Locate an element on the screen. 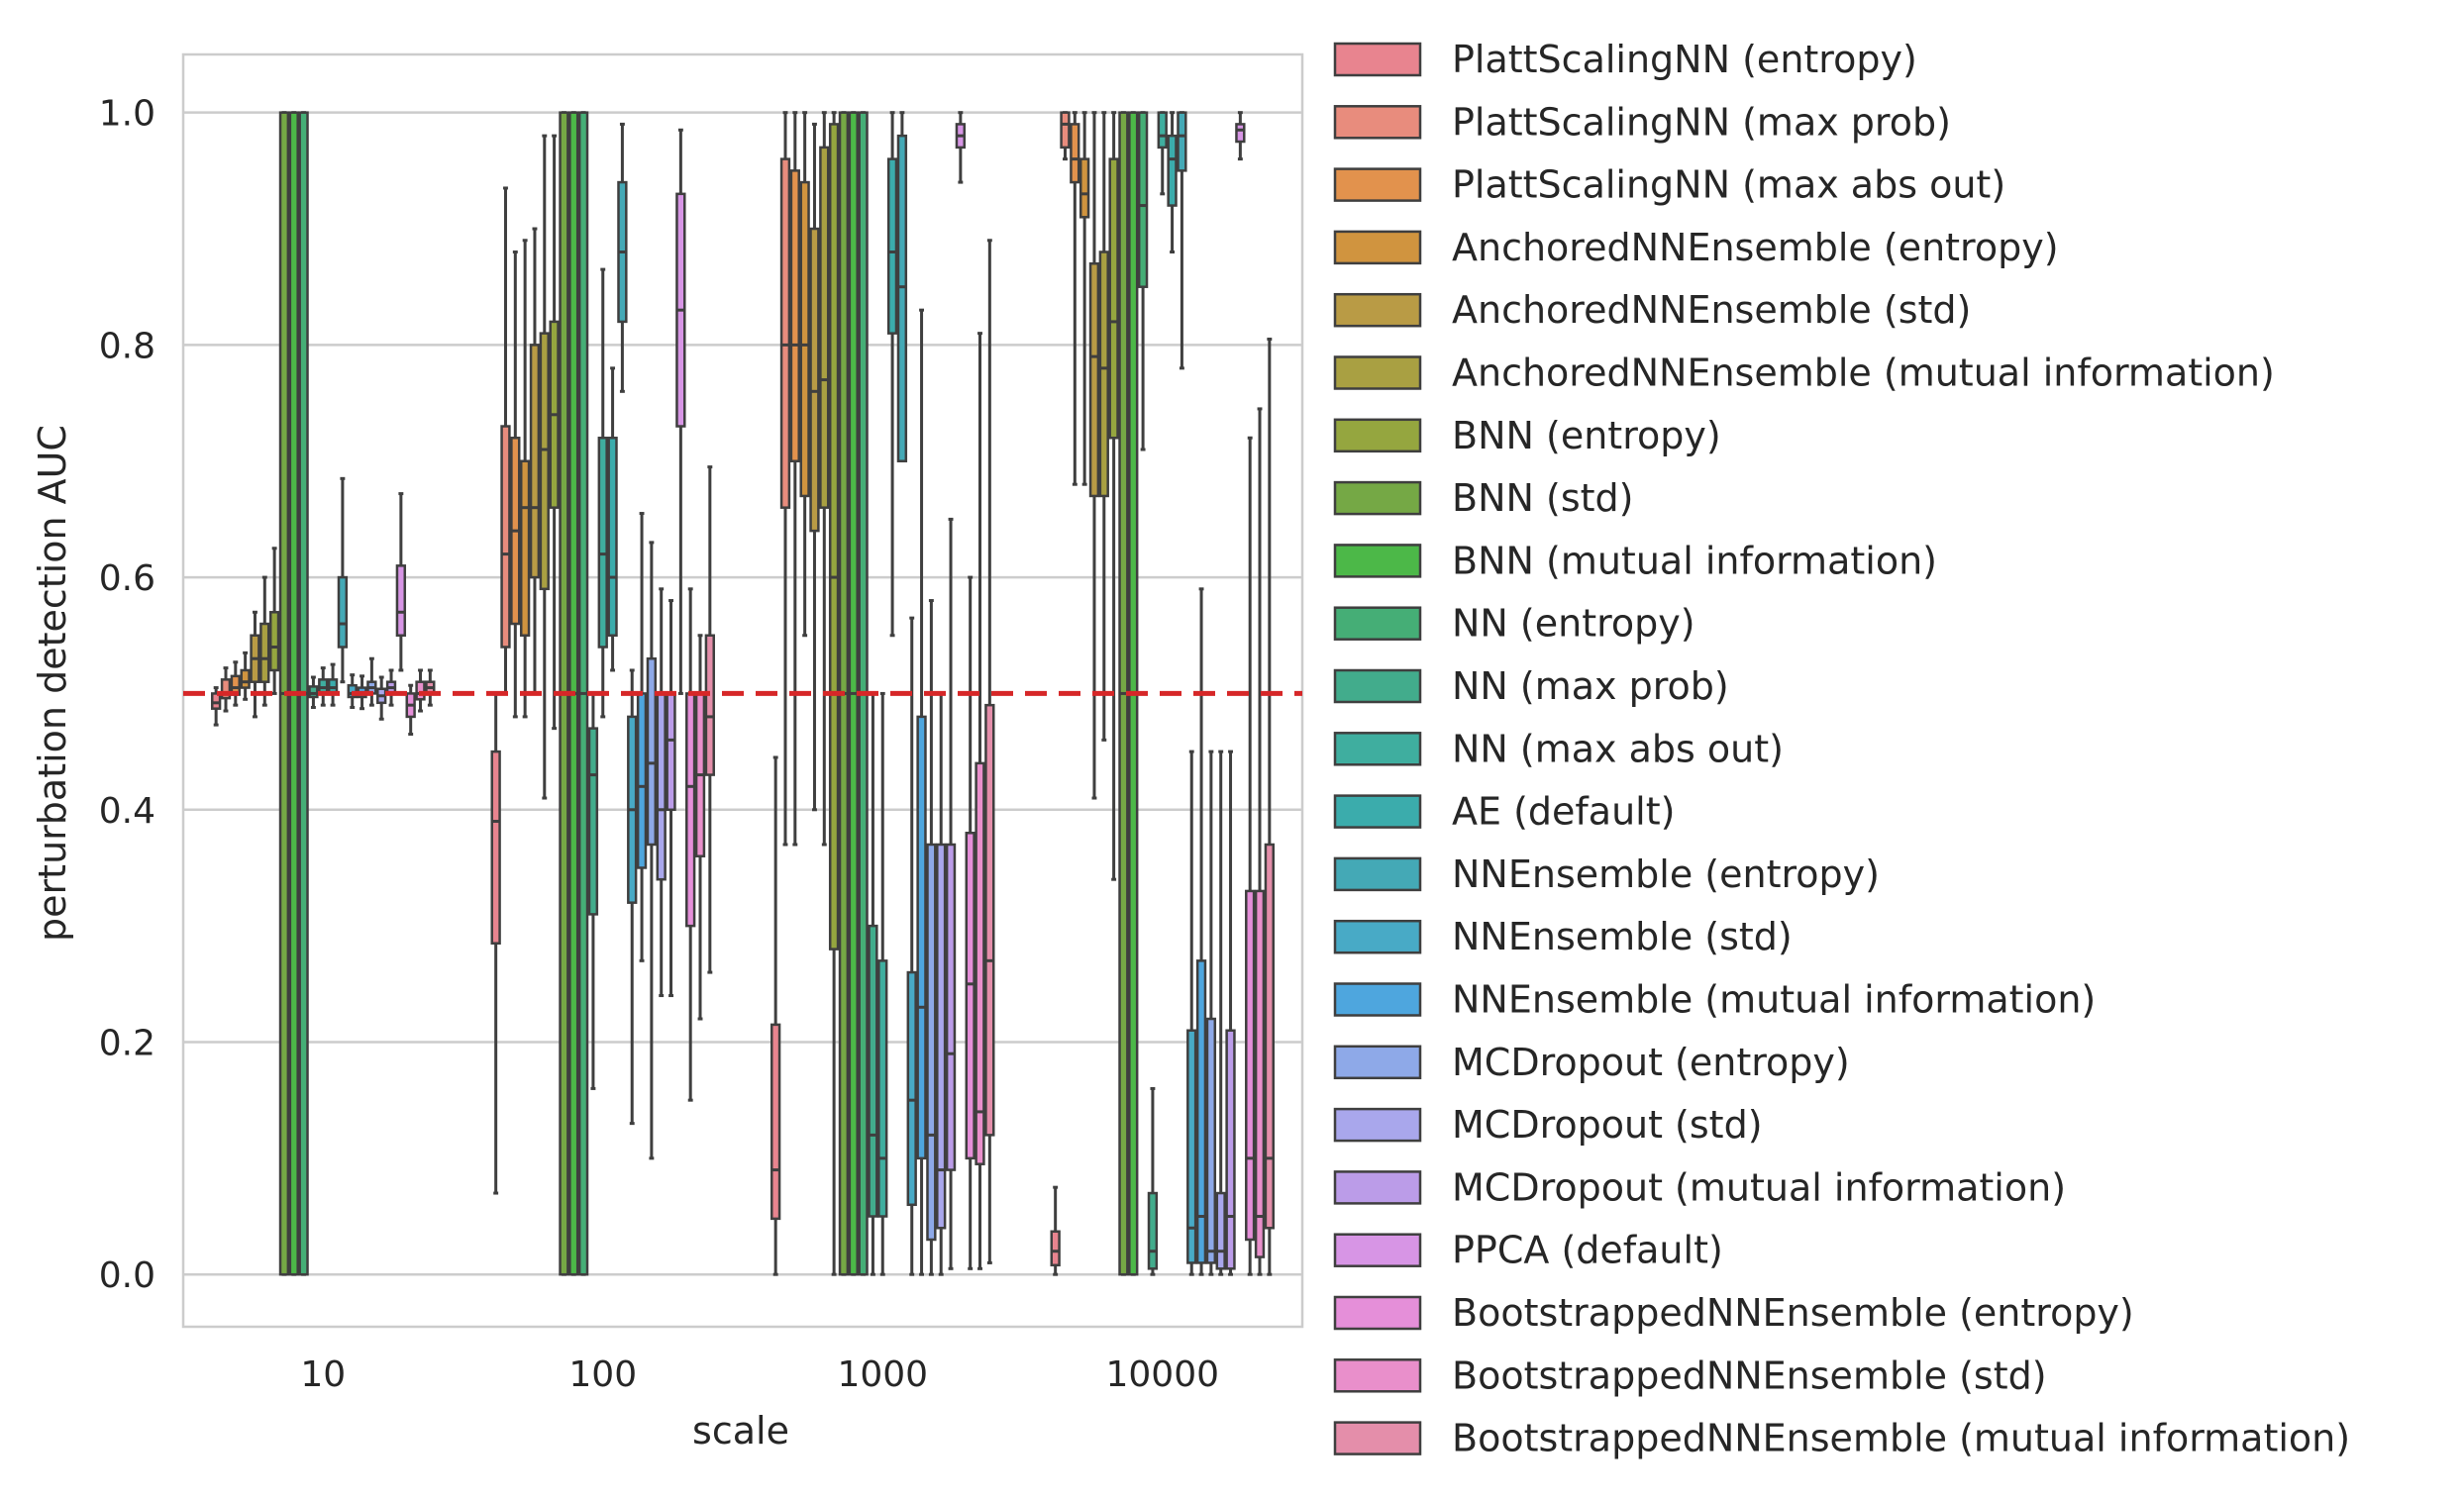  legend-entry: BNN (std) is located at coordinates (1483, 498).